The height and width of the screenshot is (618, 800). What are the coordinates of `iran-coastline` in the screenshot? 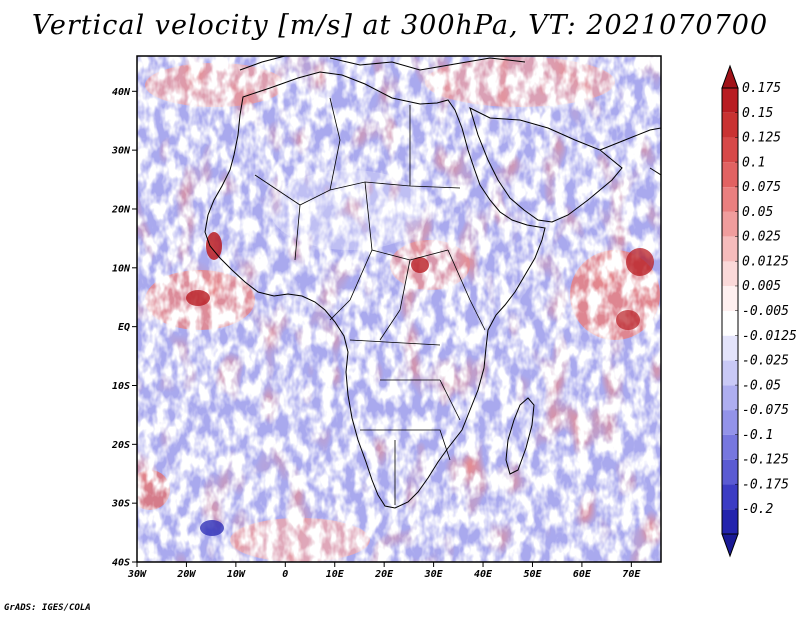 It's located at (630, 139).